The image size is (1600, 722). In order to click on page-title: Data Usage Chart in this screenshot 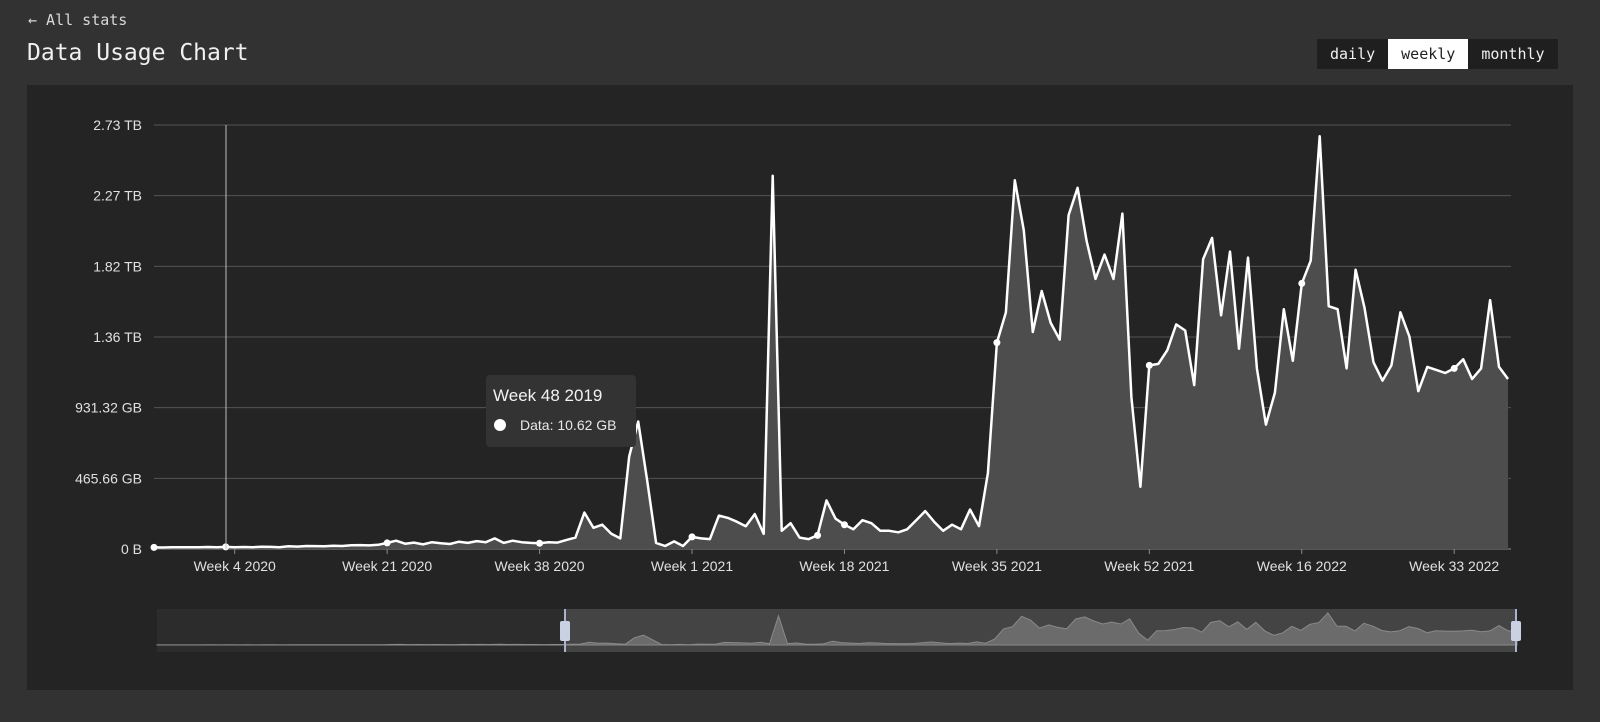, I will do `click(138, 53)`.